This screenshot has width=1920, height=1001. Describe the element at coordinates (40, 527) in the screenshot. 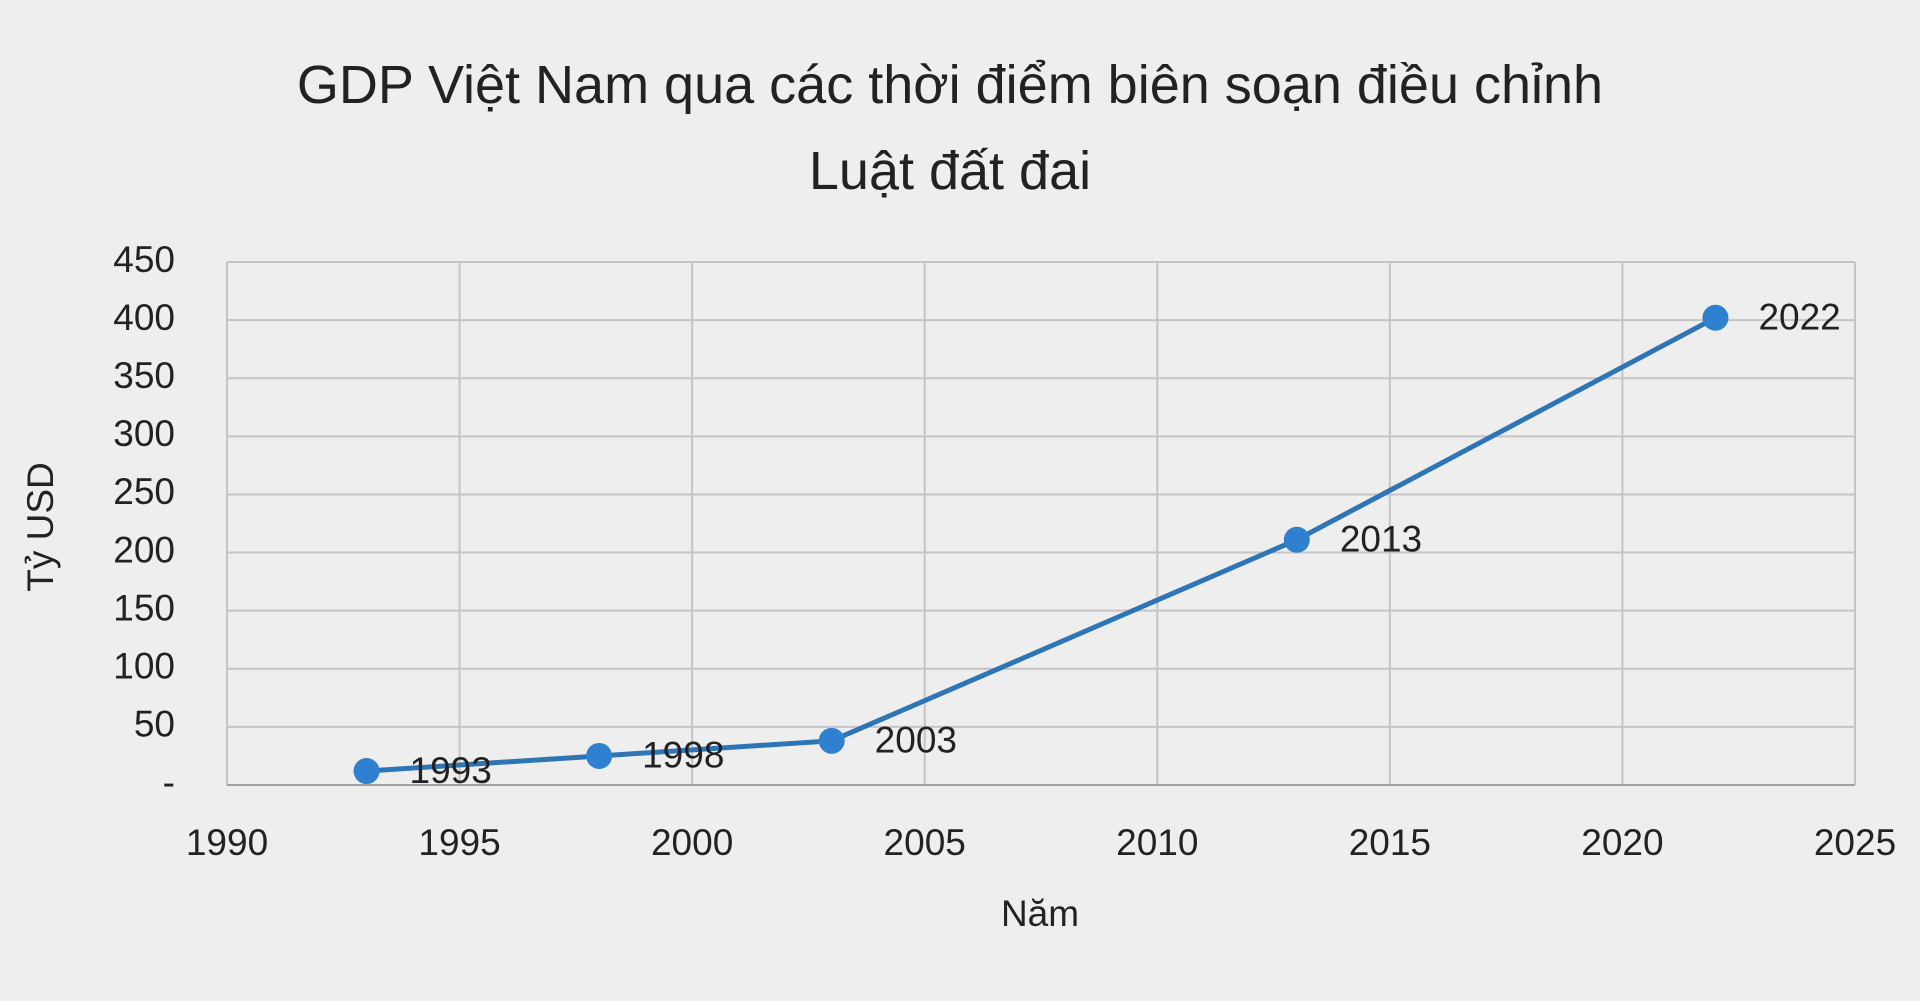

I see `y-axis-label: Tỷ USD` at that location.